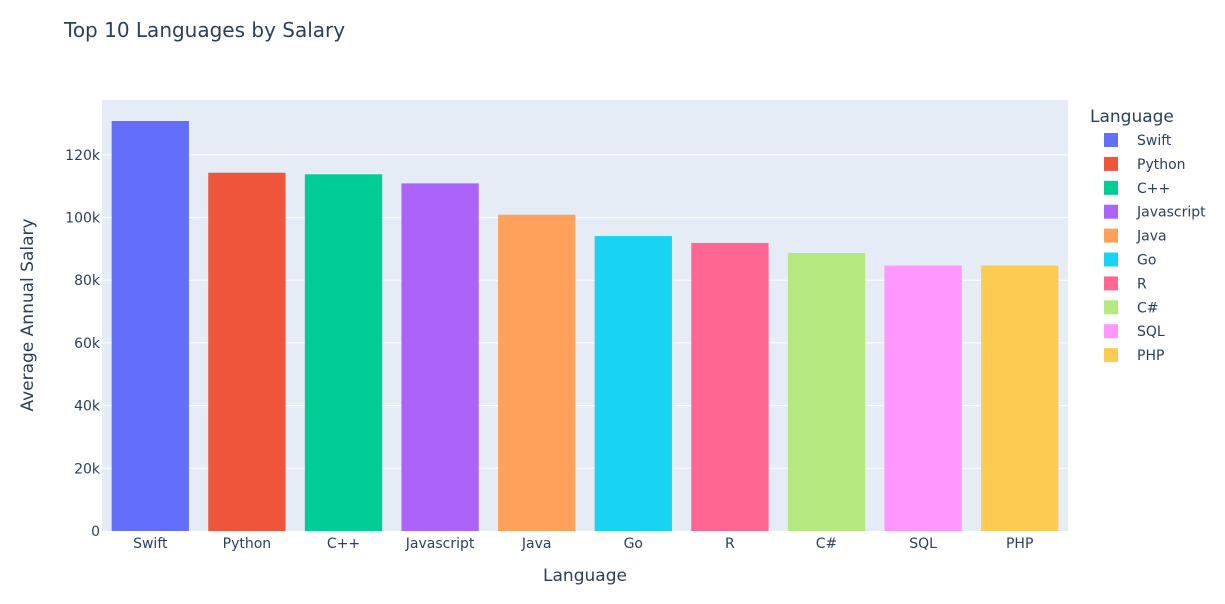 The height and width of the screenshot is (604, 1225). Describe the element at coordinates (1142, 284) in the screenshot. I see `legend-label: R` at that location.